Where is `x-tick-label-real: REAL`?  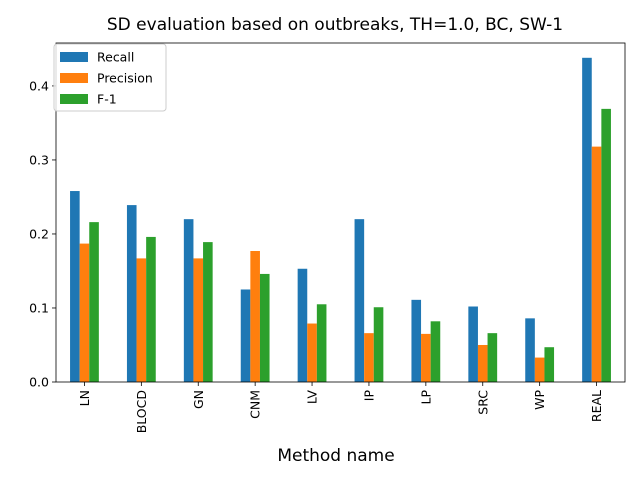
x-tick-label-real: REAL is located at coordinates (596, 406).